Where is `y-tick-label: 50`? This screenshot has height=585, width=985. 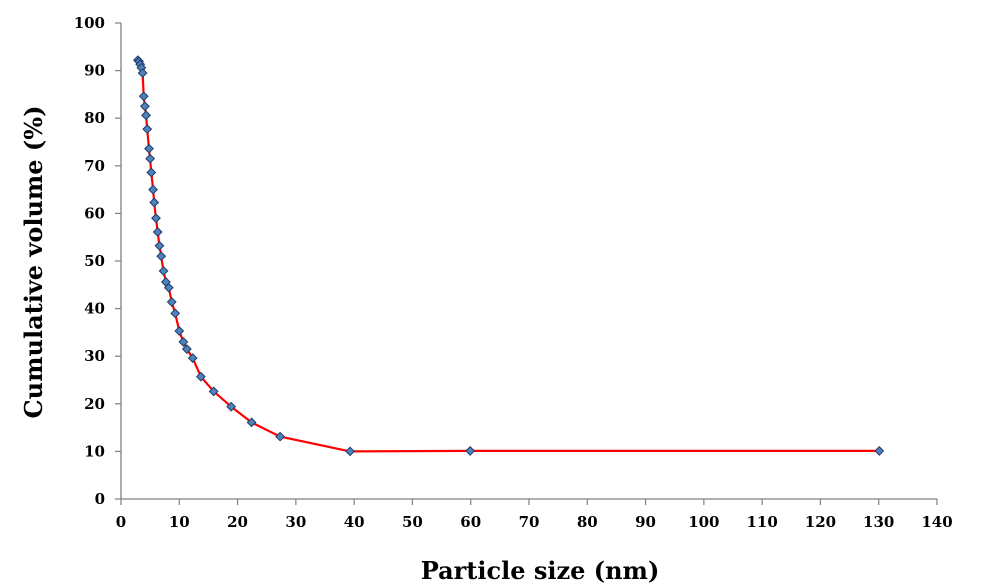
y-tick-label: 50 is located at coordinates (94, 261).